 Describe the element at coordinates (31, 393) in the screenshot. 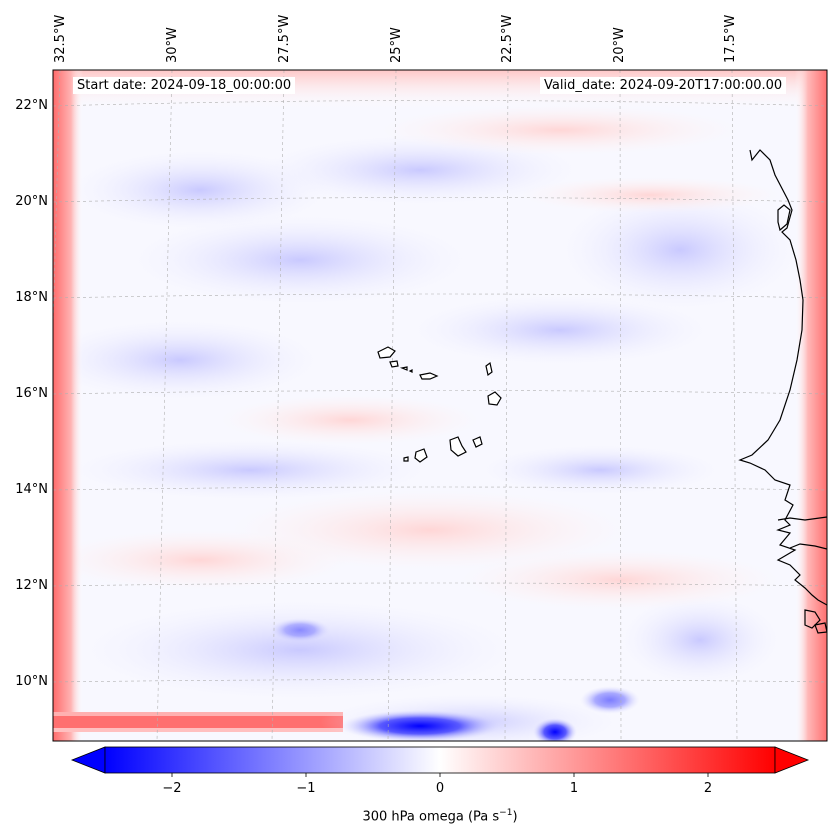

I see `lat-label: 16°N` at that location.